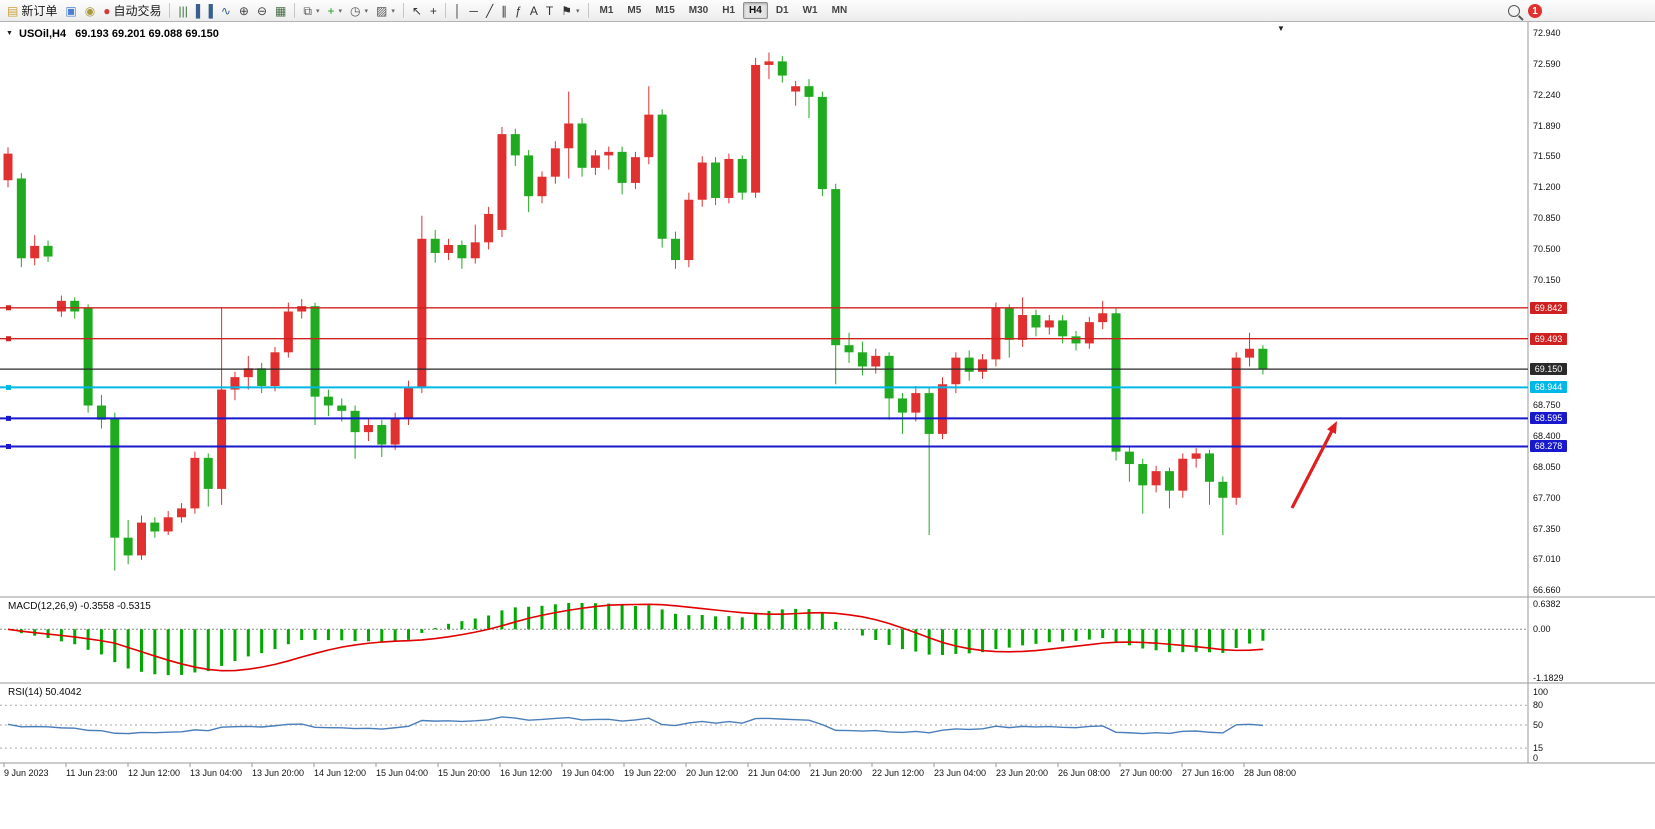 This screenshot has width=1655, height=829. I want to click on community-icon: ◉, so click(90, 10).